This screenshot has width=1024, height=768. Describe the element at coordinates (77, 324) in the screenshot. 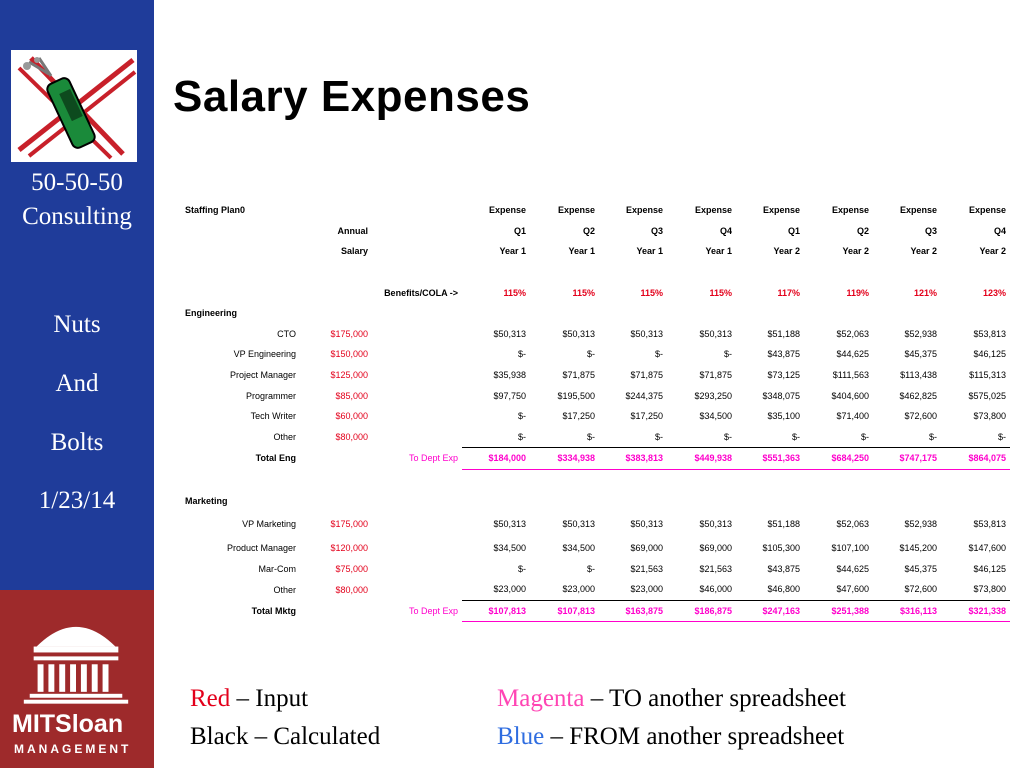

I see `topic-line1: Nuts` at that location.